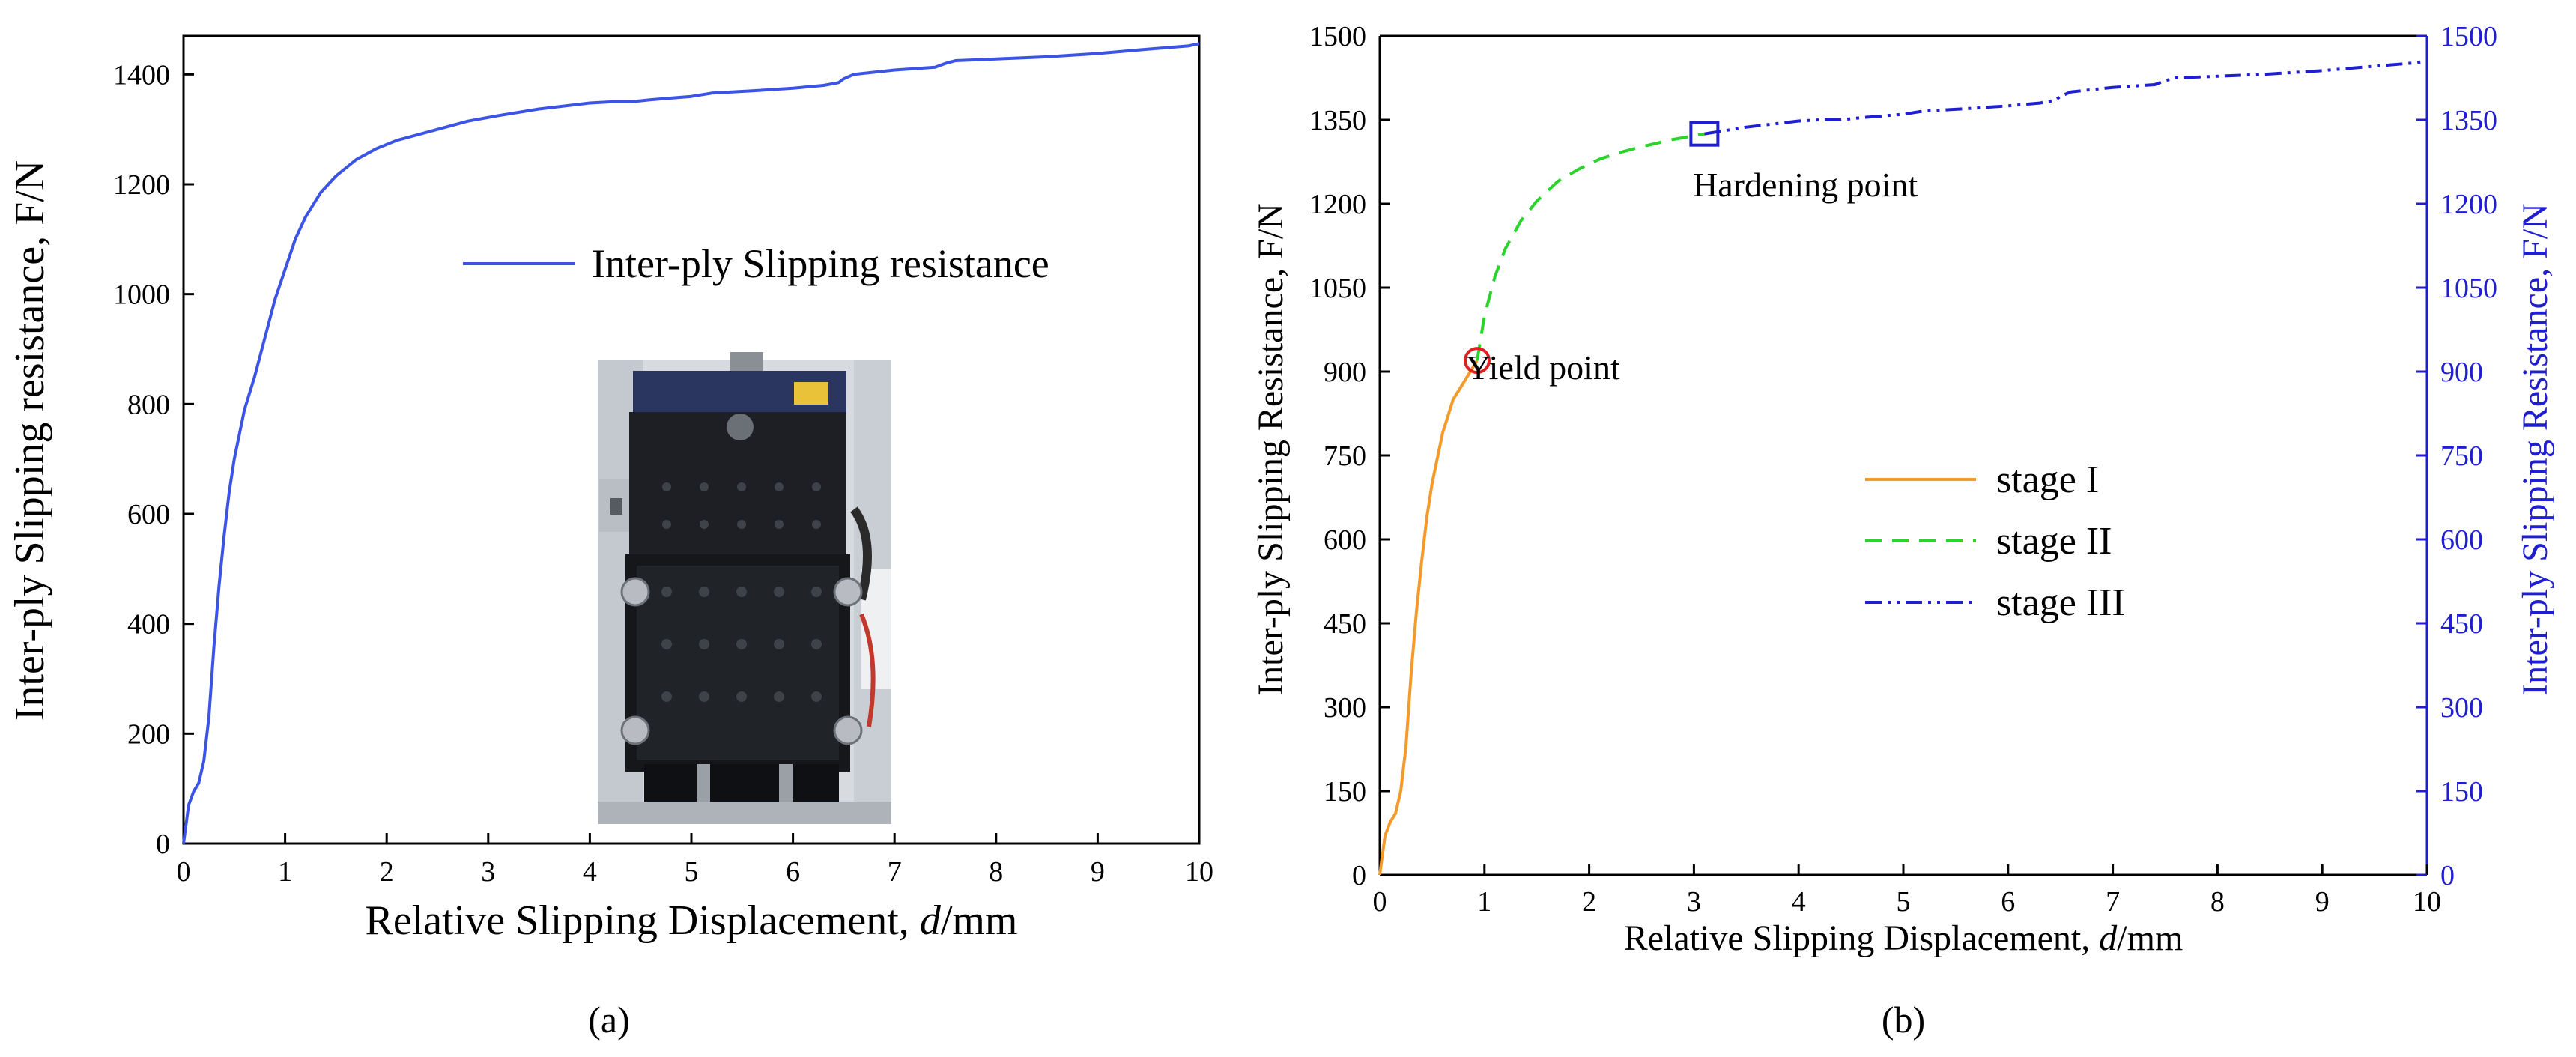 The height and width of the screenshot is (1057, 2576). What do you see at coordinates (1590, 246) in the screenshot?
I see `series-line-stage-ii` at bounding box center [1590, 246].